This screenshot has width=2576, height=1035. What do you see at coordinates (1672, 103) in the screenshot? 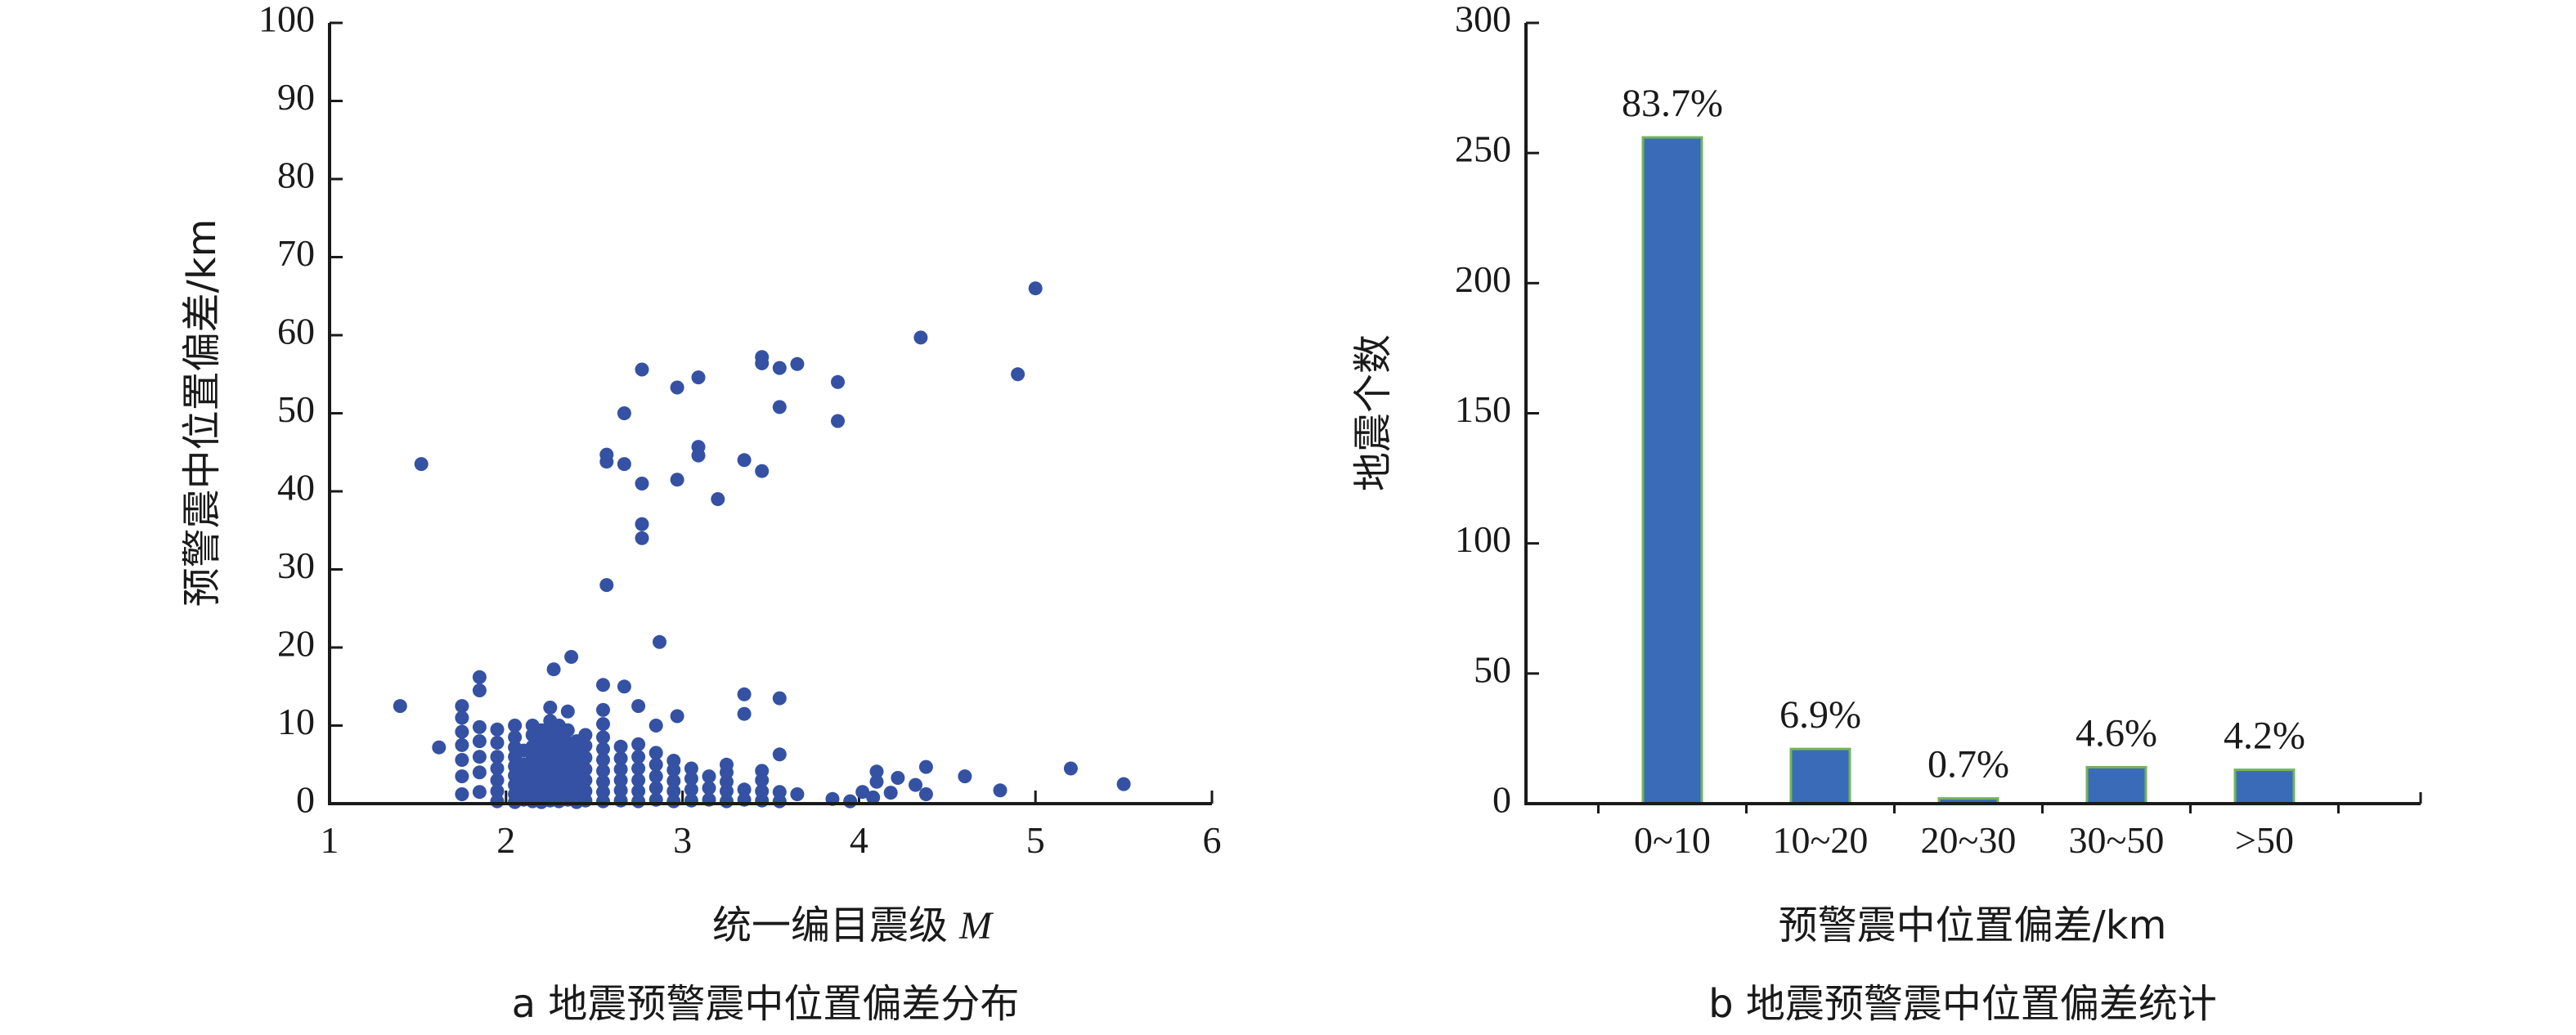
I see `bar-data-label: 83.7%` at bounding box center [1672, 103].